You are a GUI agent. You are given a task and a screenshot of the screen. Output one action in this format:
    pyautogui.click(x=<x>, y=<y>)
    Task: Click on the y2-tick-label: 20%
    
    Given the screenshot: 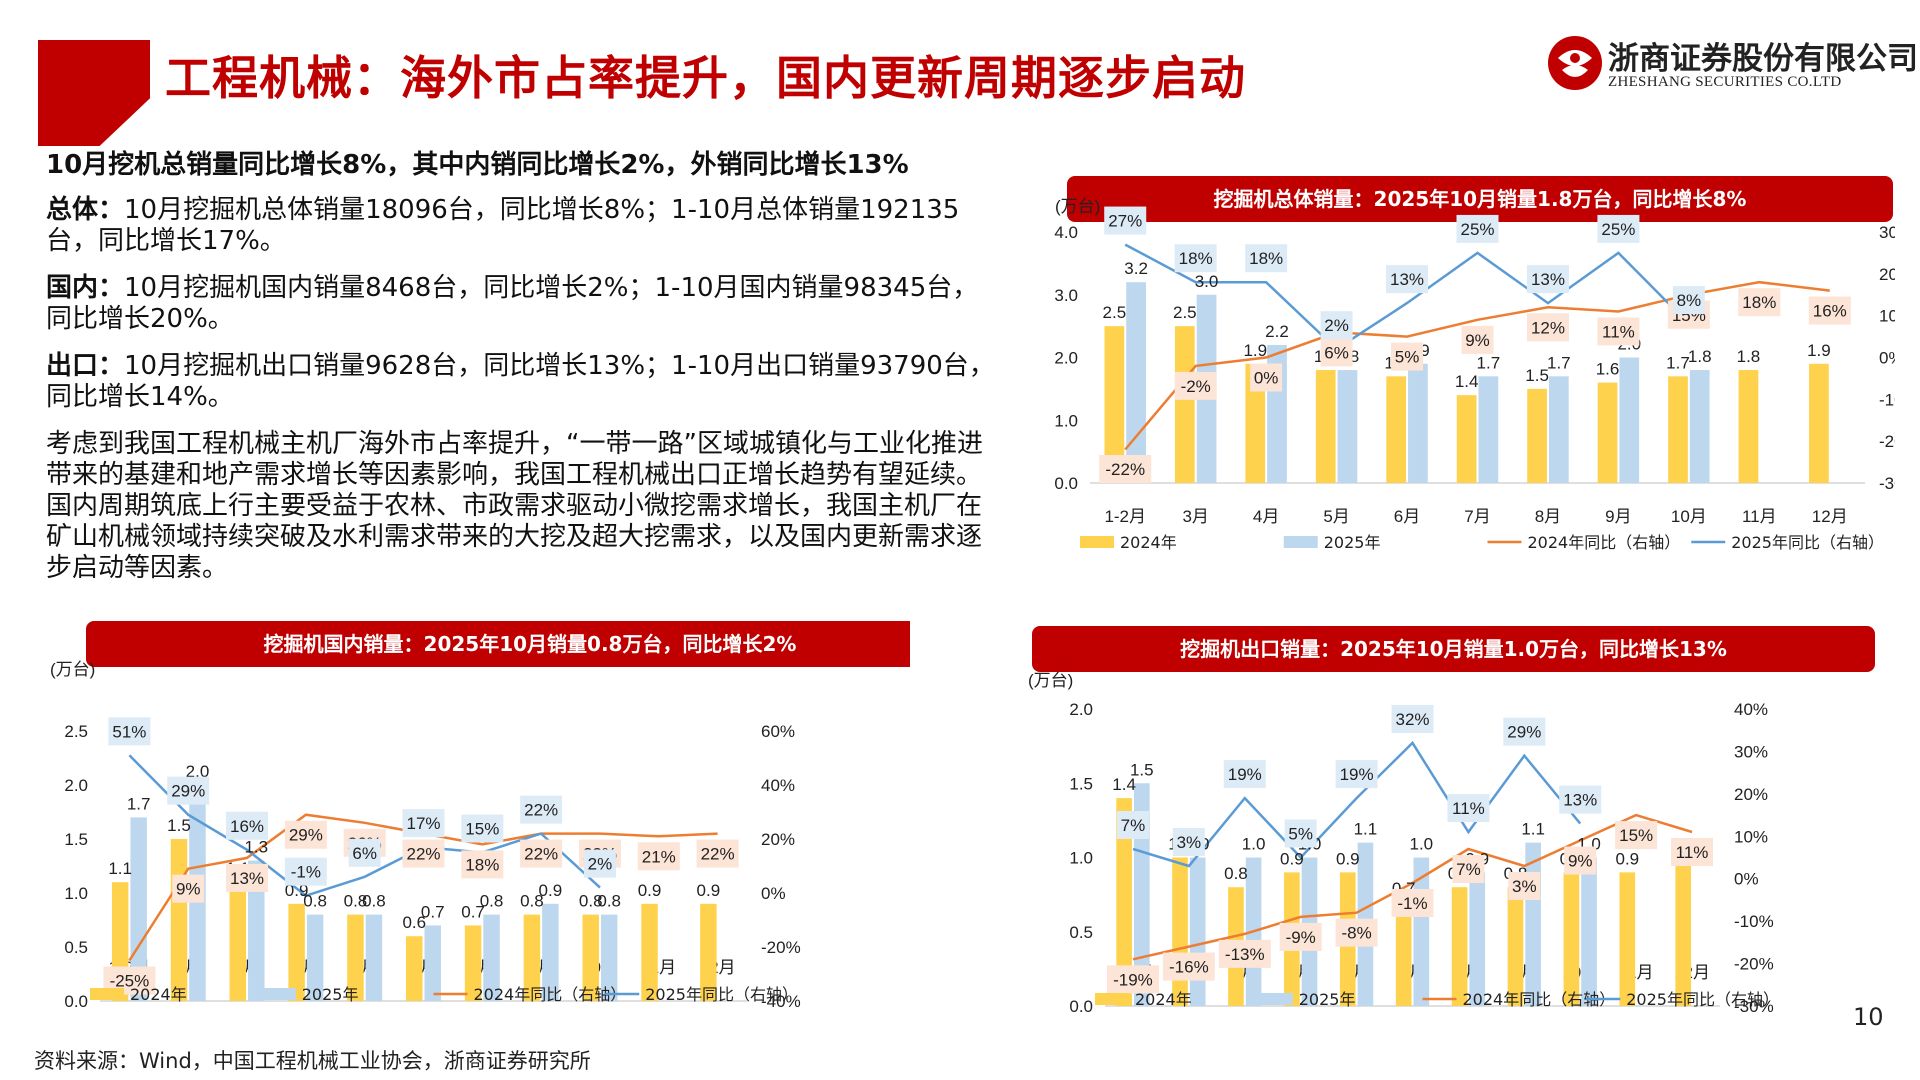 What is the action you would take?
    pyautogui.click(x=778, y=839)
    